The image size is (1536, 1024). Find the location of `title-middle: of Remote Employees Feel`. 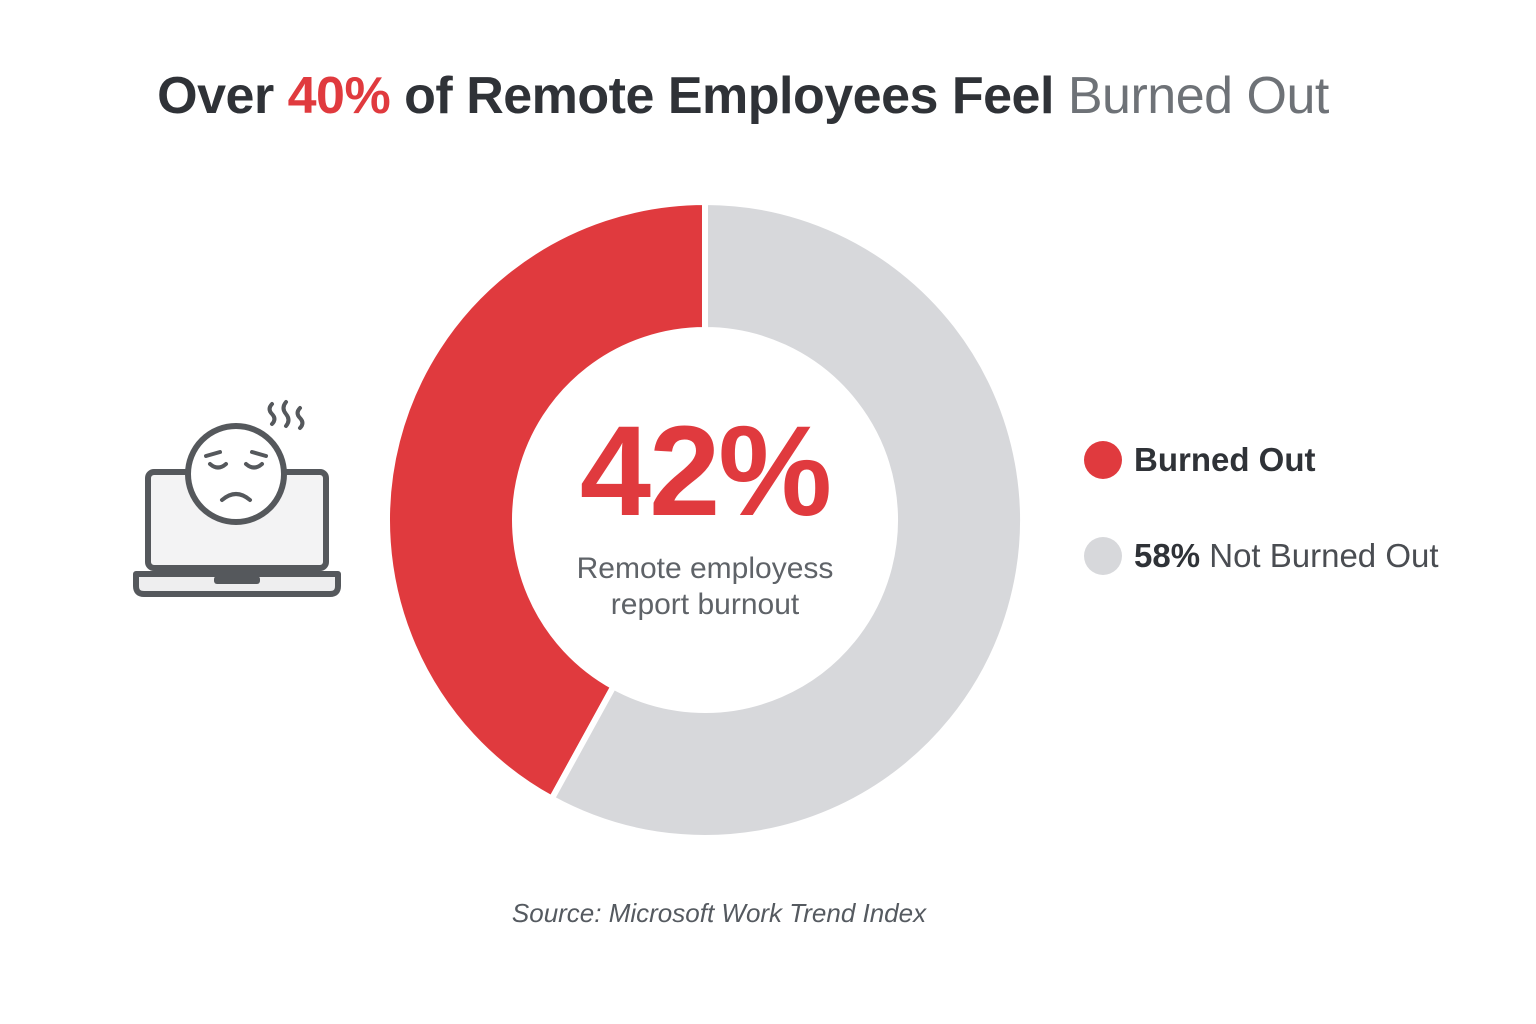

title-middle: of Remote Employees Feel is located at coordinates (729, 96).